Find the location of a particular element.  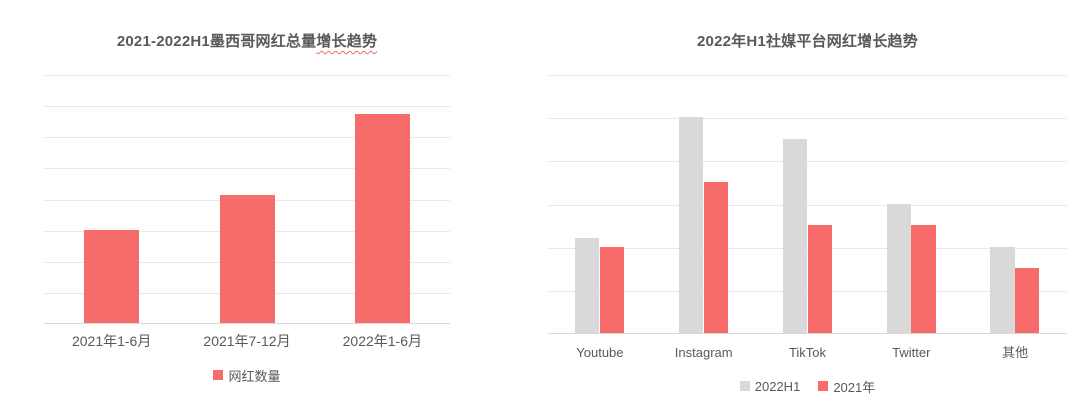

legend-item: 2022H1 is located at coordinates (770, 386).